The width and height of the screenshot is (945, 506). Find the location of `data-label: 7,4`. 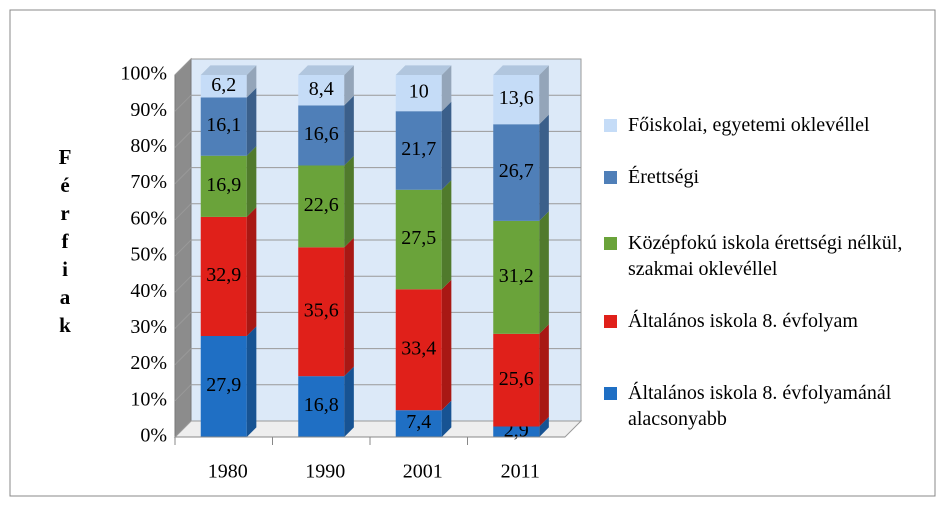

data-label: 7,4 is located at coordinates (418, 422).